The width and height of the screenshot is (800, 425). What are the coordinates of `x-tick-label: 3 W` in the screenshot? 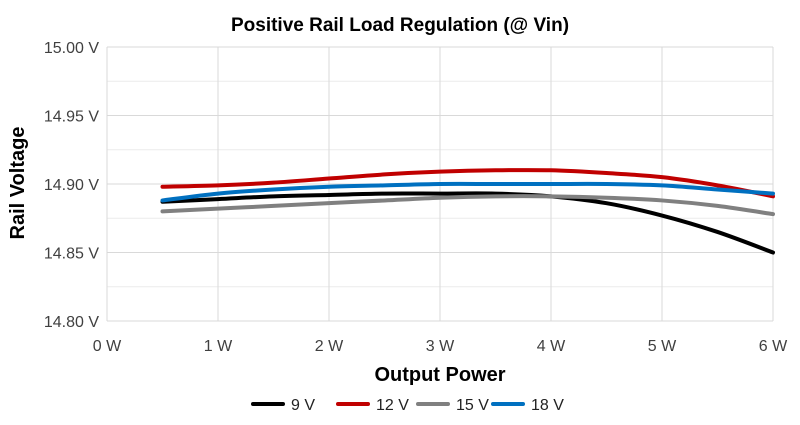 It's located at (440, 346).